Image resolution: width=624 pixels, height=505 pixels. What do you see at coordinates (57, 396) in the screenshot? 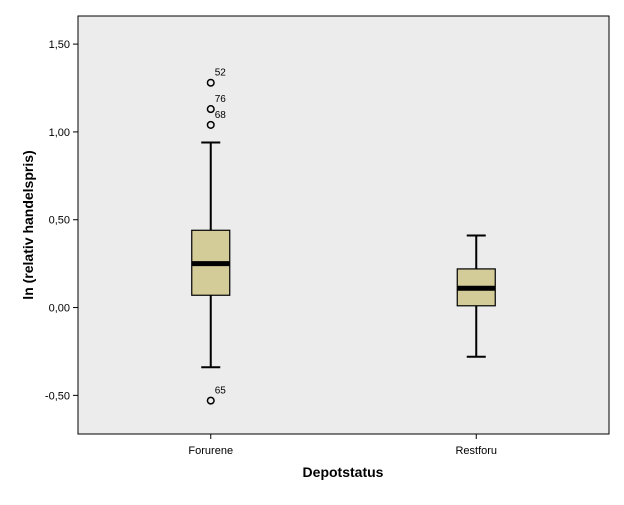
I see `y-tick-label: -0,50` at bounding box center [57, 396].